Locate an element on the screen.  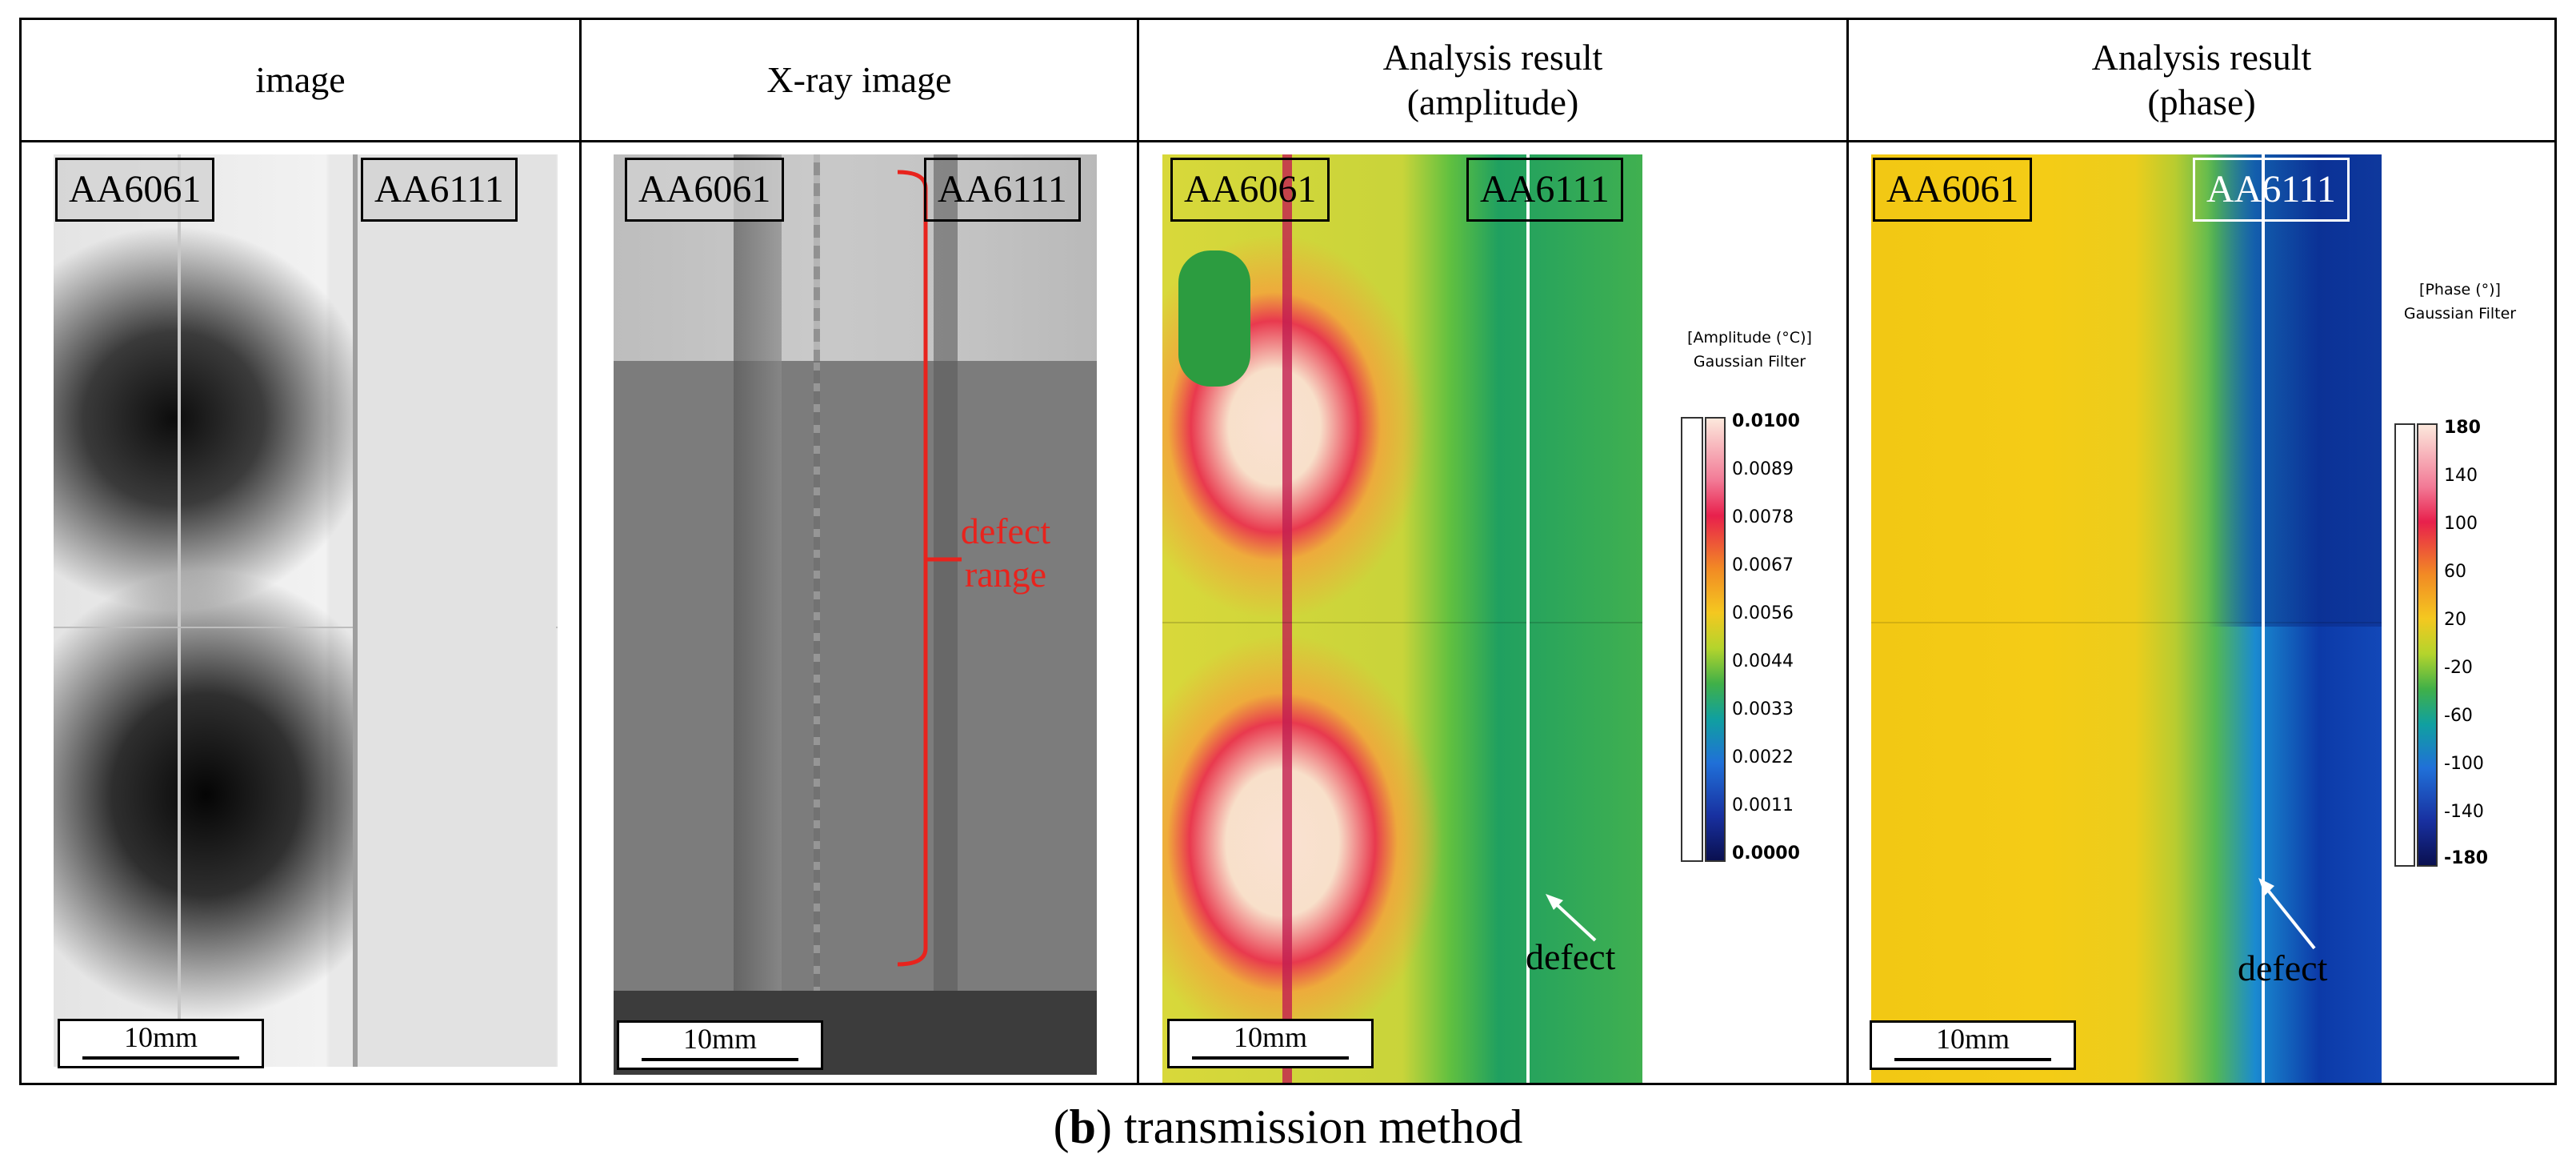
amplitude-defect-arrow is located at coordinates (1571, 918).